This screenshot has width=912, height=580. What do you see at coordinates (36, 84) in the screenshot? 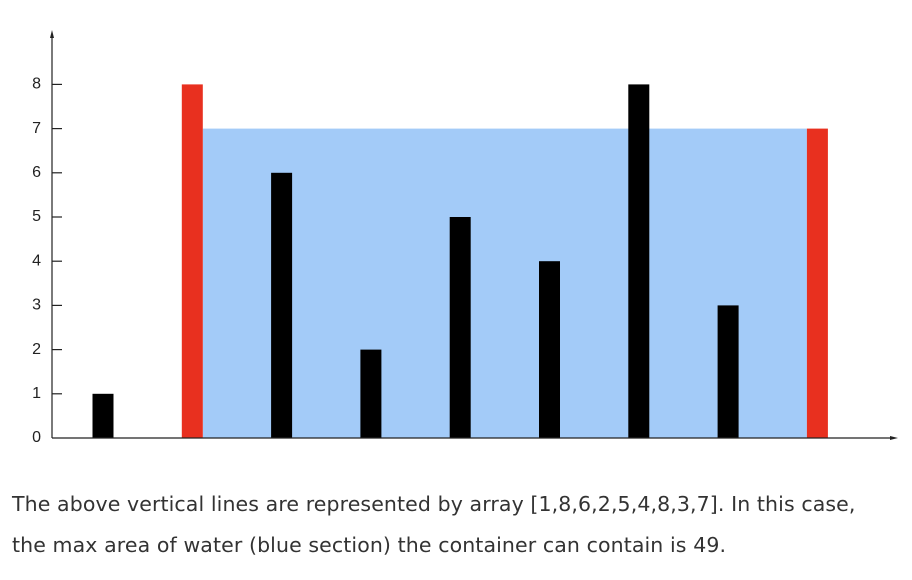
I see `y-tick-label: 8` at bounding box center [36, 84].